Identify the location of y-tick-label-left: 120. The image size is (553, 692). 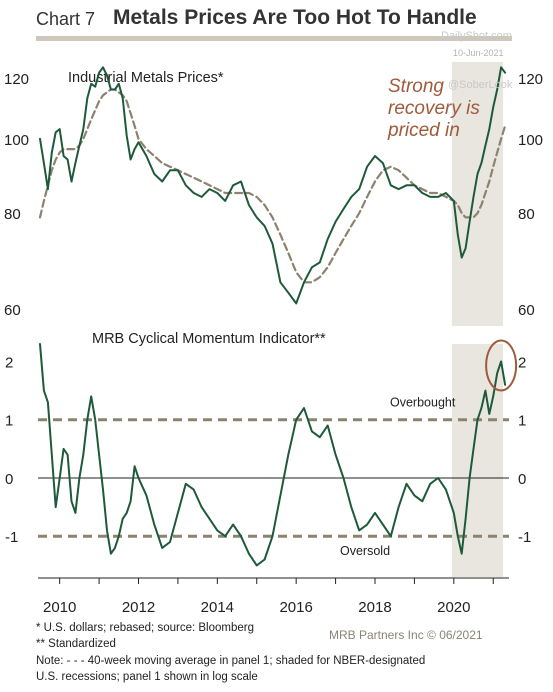
(16, 79).